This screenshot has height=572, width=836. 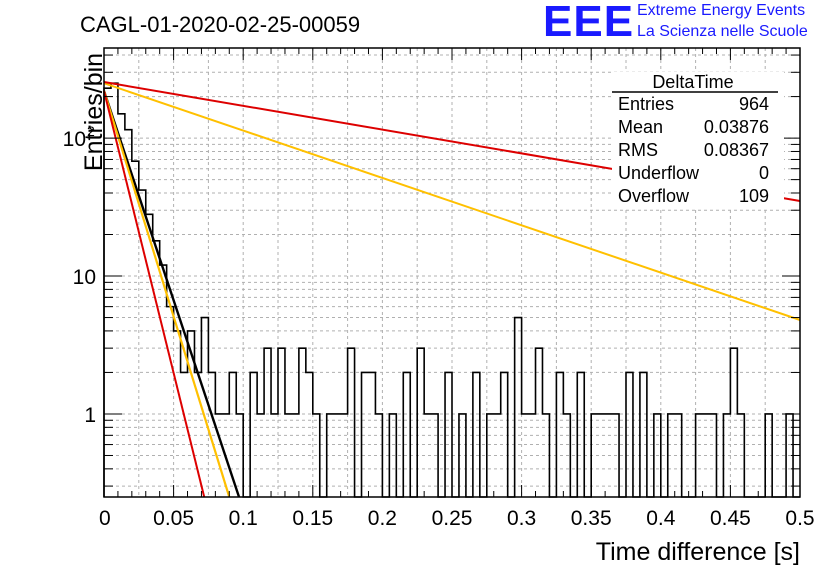 I want to click on stats-label-underflow: Underflow, so click(x=659, y=173).